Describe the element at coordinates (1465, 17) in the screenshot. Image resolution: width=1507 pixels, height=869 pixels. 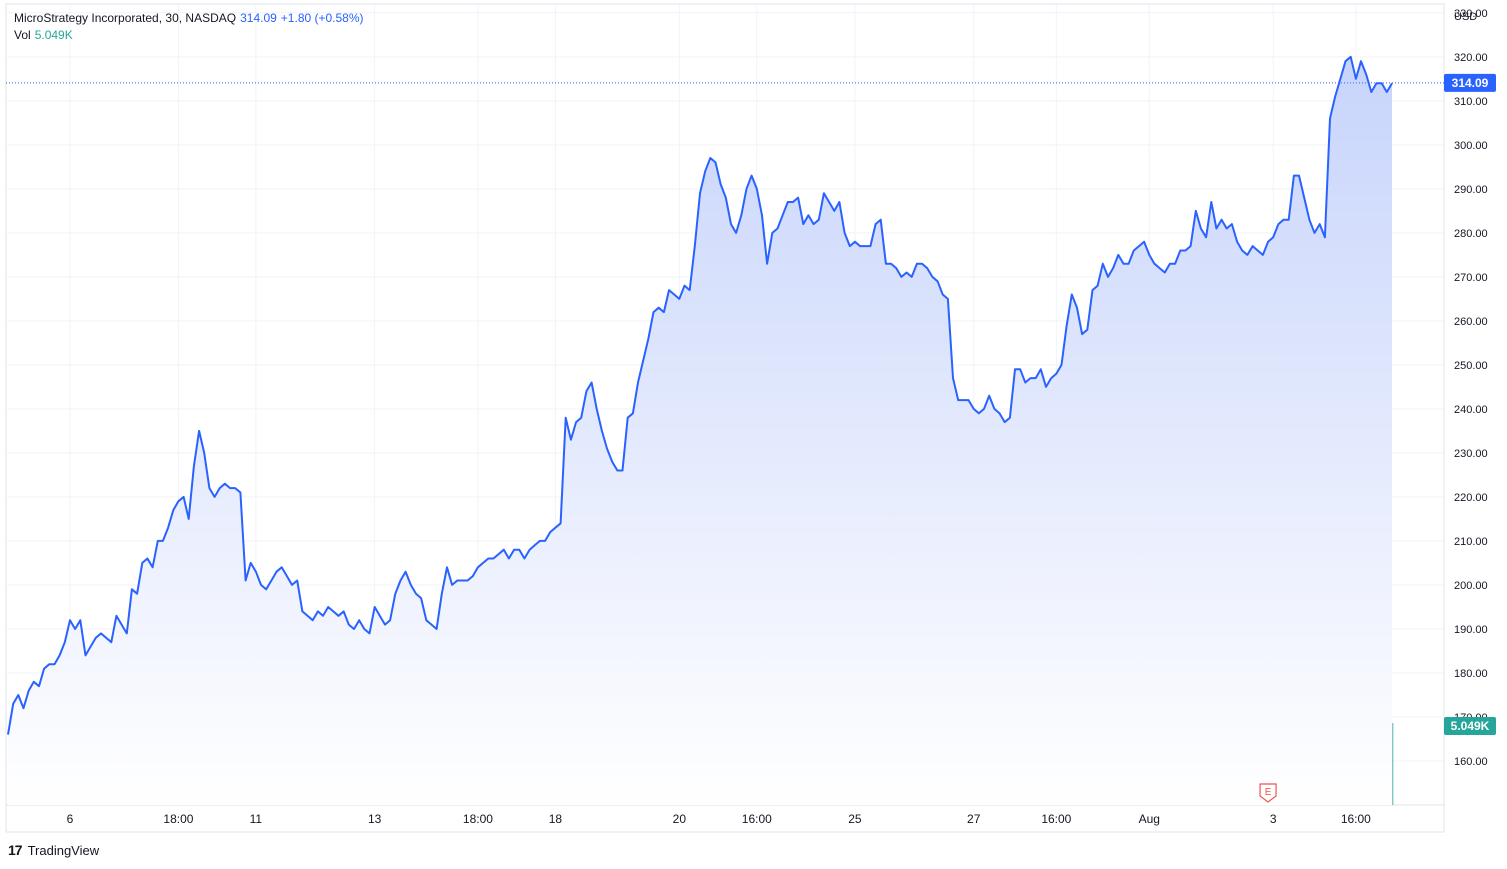
I see `currency-label: USD` at that location.